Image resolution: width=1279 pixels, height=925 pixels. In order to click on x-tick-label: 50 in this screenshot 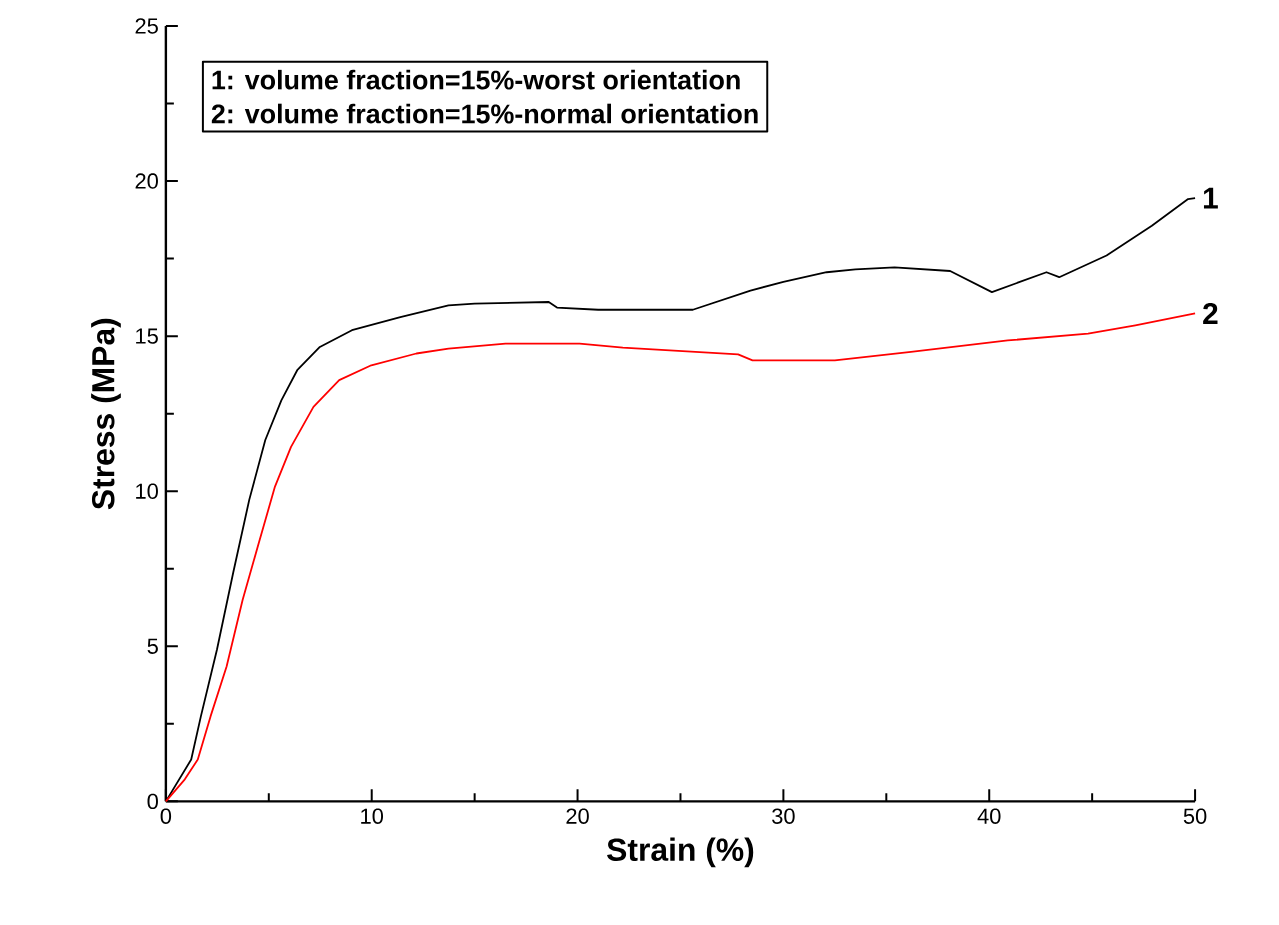, I will do `click(1195, 816)`.